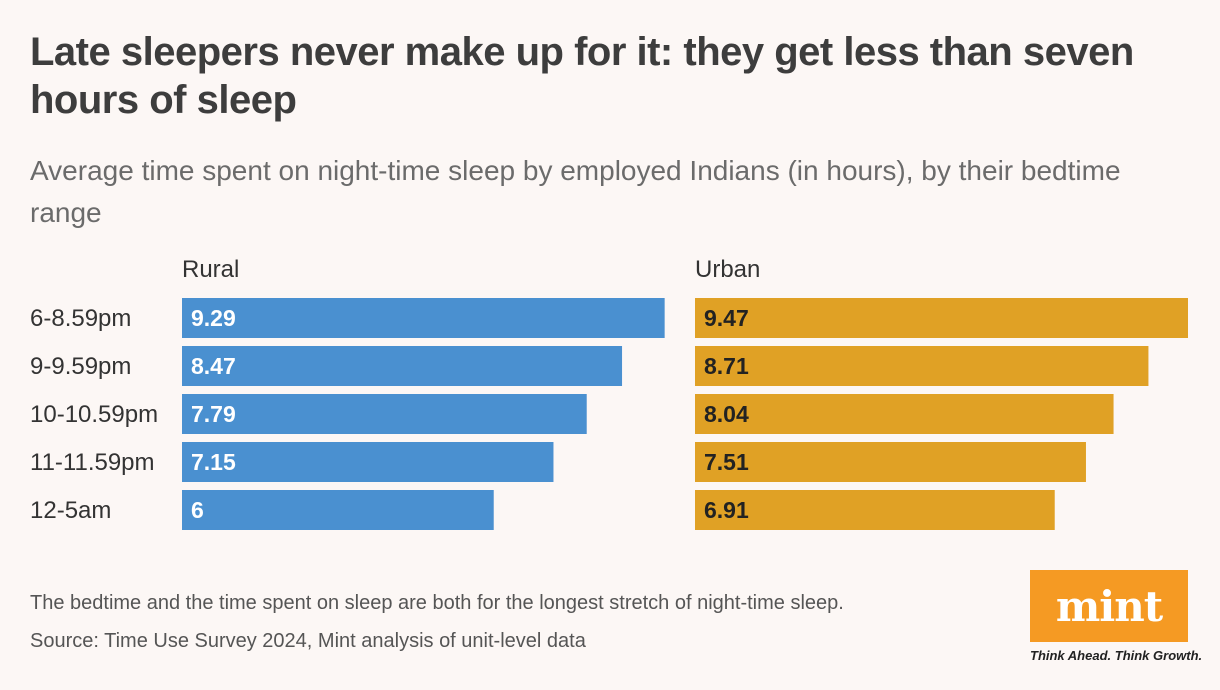 This screenshot has width=1220, height=690. What do you see at coordinates (726, 462) in the screenshot?
I see `data-label: 7.51` at bounding box center [726, 462].